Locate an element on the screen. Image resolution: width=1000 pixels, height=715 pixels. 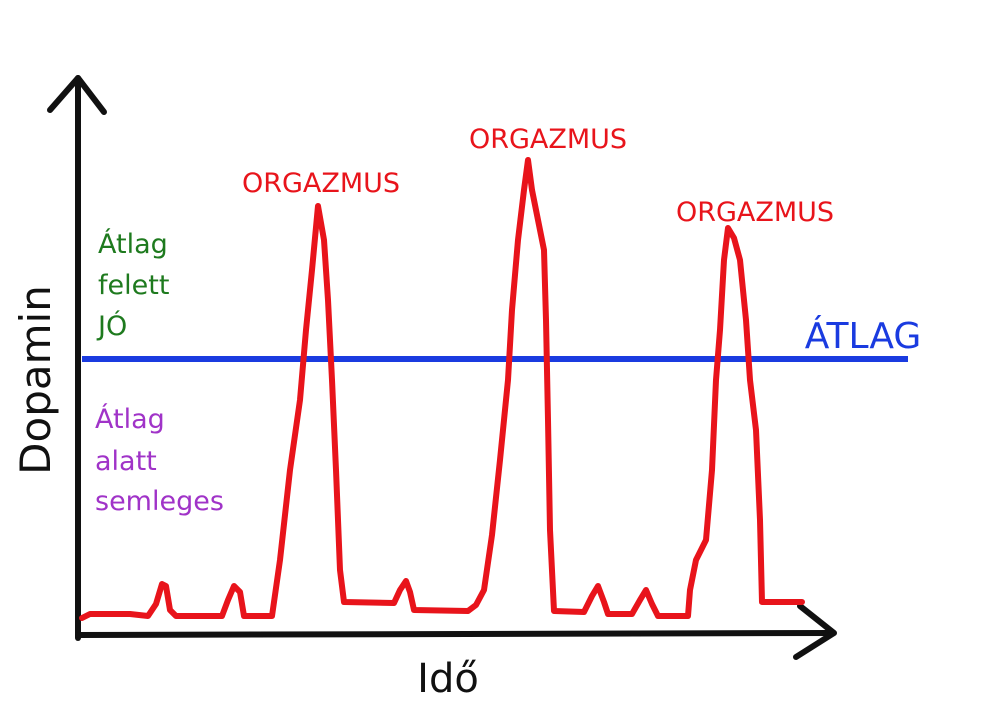
average-label: ÁTLAG is located at coordinates (863, 336).